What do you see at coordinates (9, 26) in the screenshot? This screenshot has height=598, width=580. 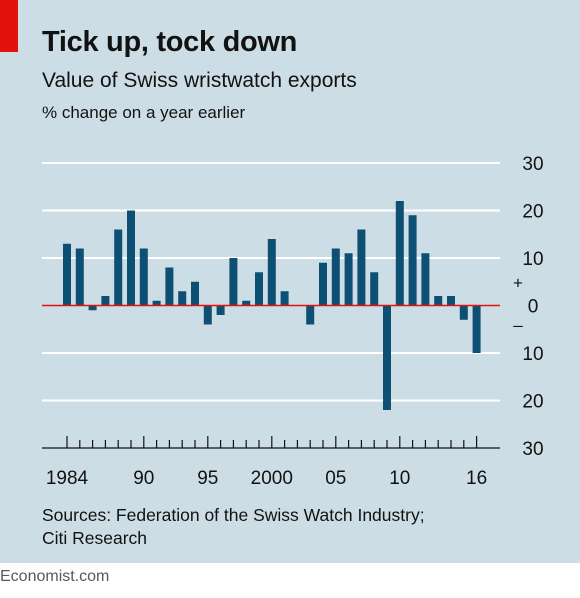 I see `brand-red-tab` at bounding box center [9, 26].